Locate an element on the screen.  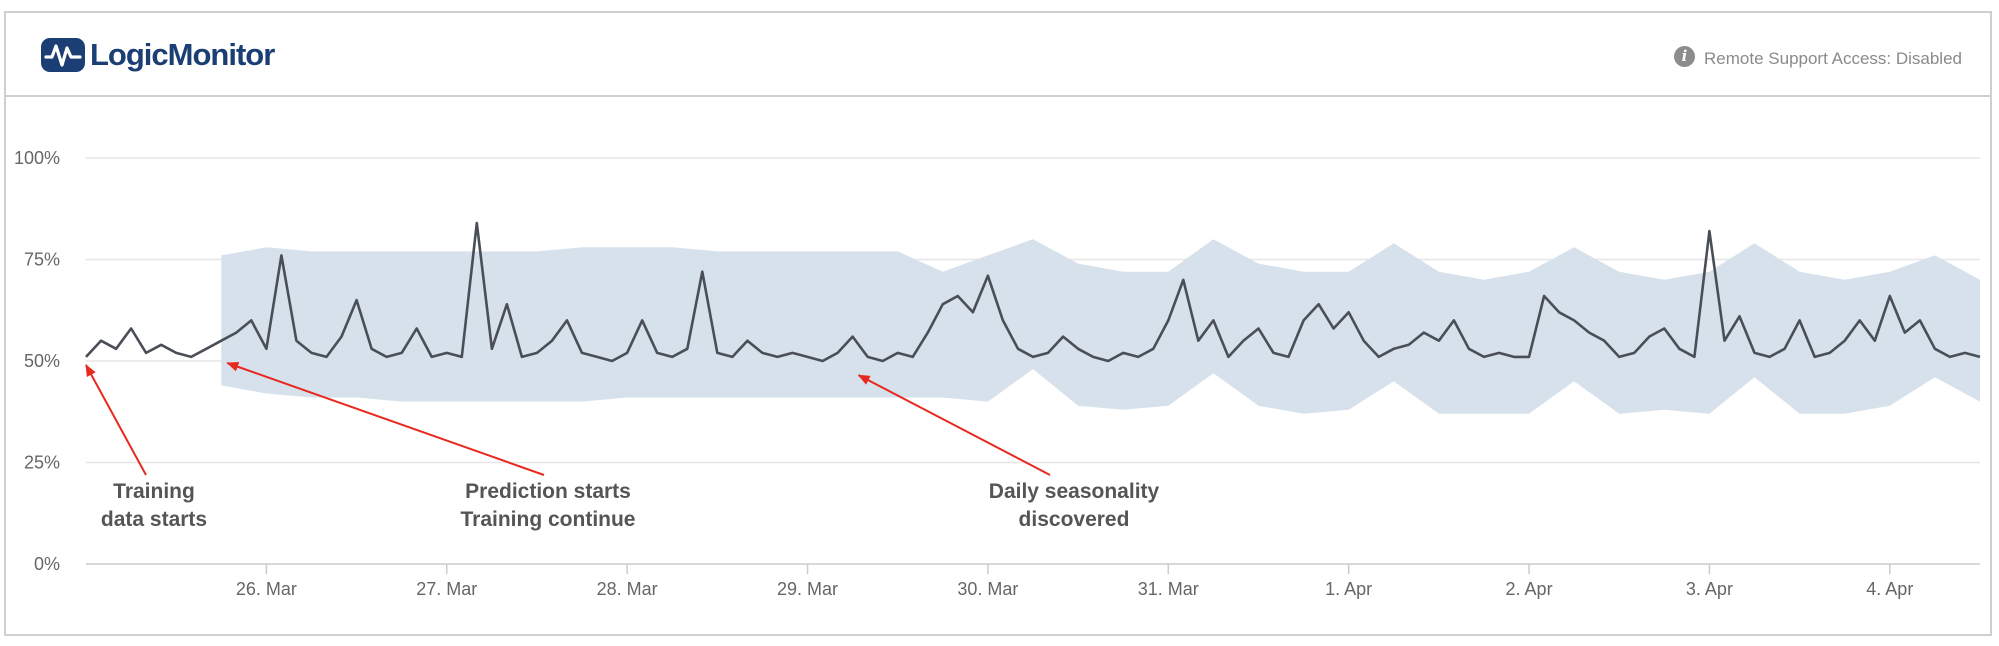
x-tick-label: 2. Apr is located at coordinates (1529, 589).